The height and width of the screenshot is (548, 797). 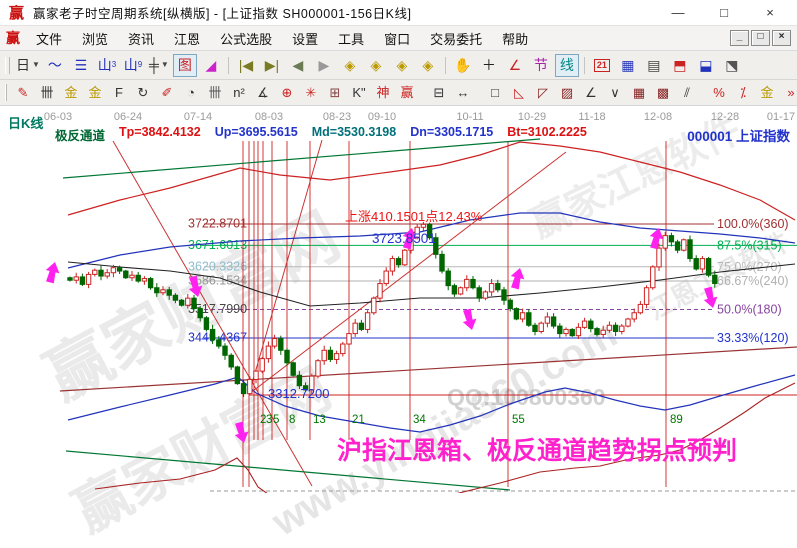 What do you see at coordinates (217, 281) in the screenshot?
I see `gann-level-price-label: 3586.1534` at bounding box center [217, 281].